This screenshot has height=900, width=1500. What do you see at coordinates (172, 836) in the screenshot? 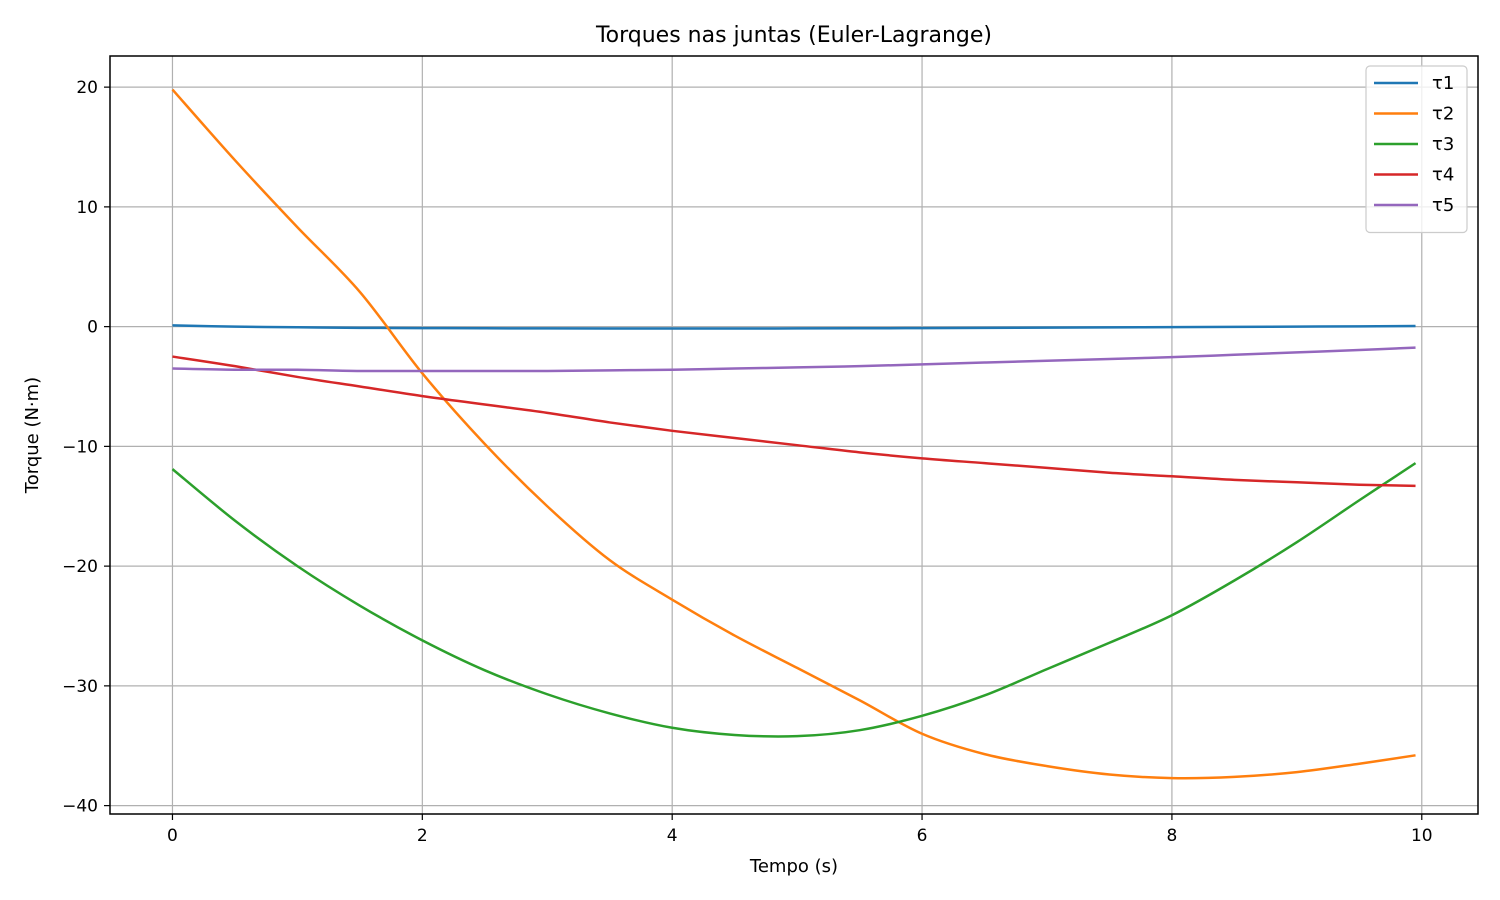
I see `x-tick-label: 0` at bounding box center [172, 836].